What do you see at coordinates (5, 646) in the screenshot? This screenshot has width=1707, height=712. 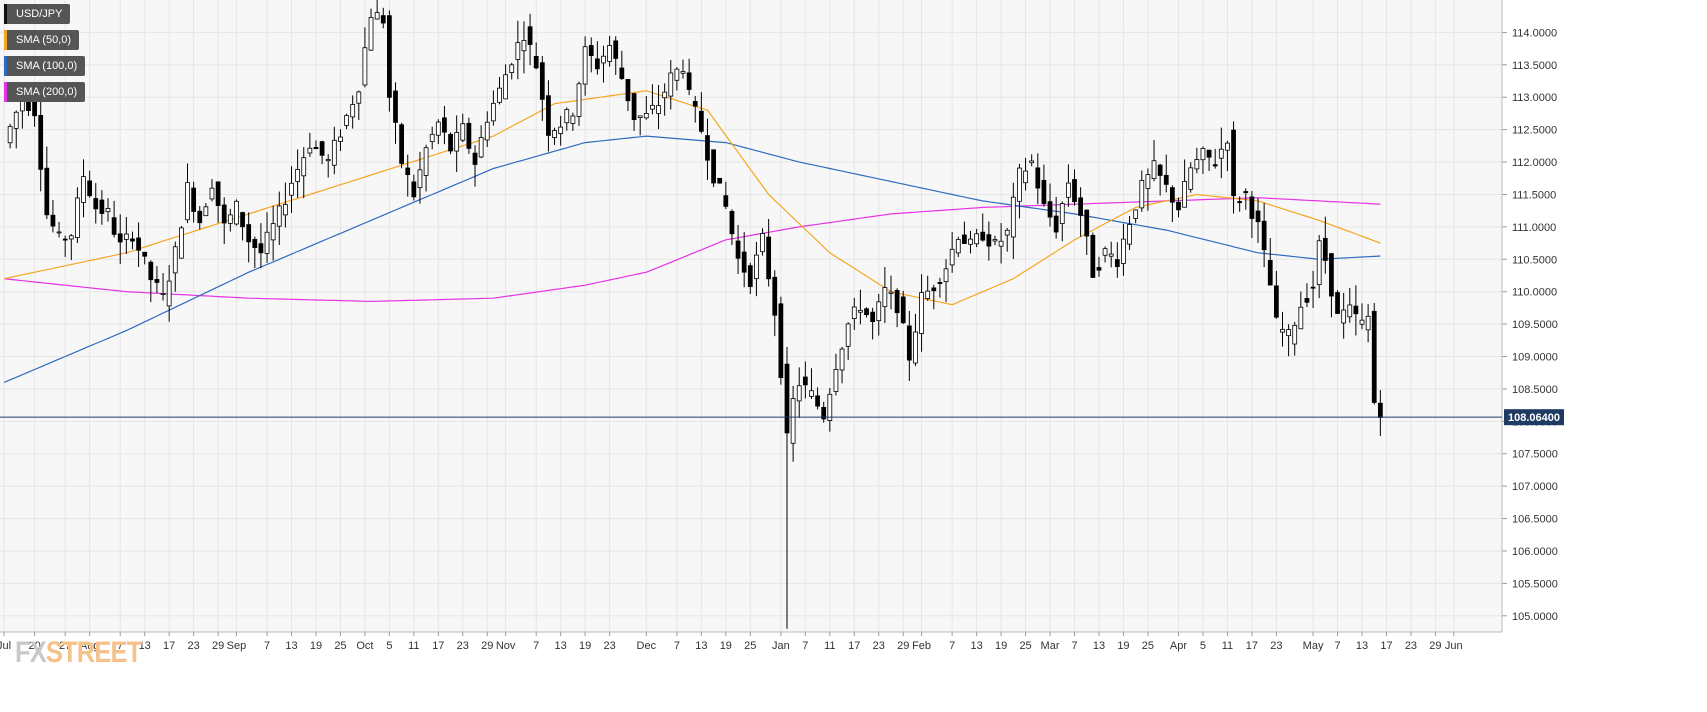 I see `x-tick-label: Jul` at bounding box center [5, 646].